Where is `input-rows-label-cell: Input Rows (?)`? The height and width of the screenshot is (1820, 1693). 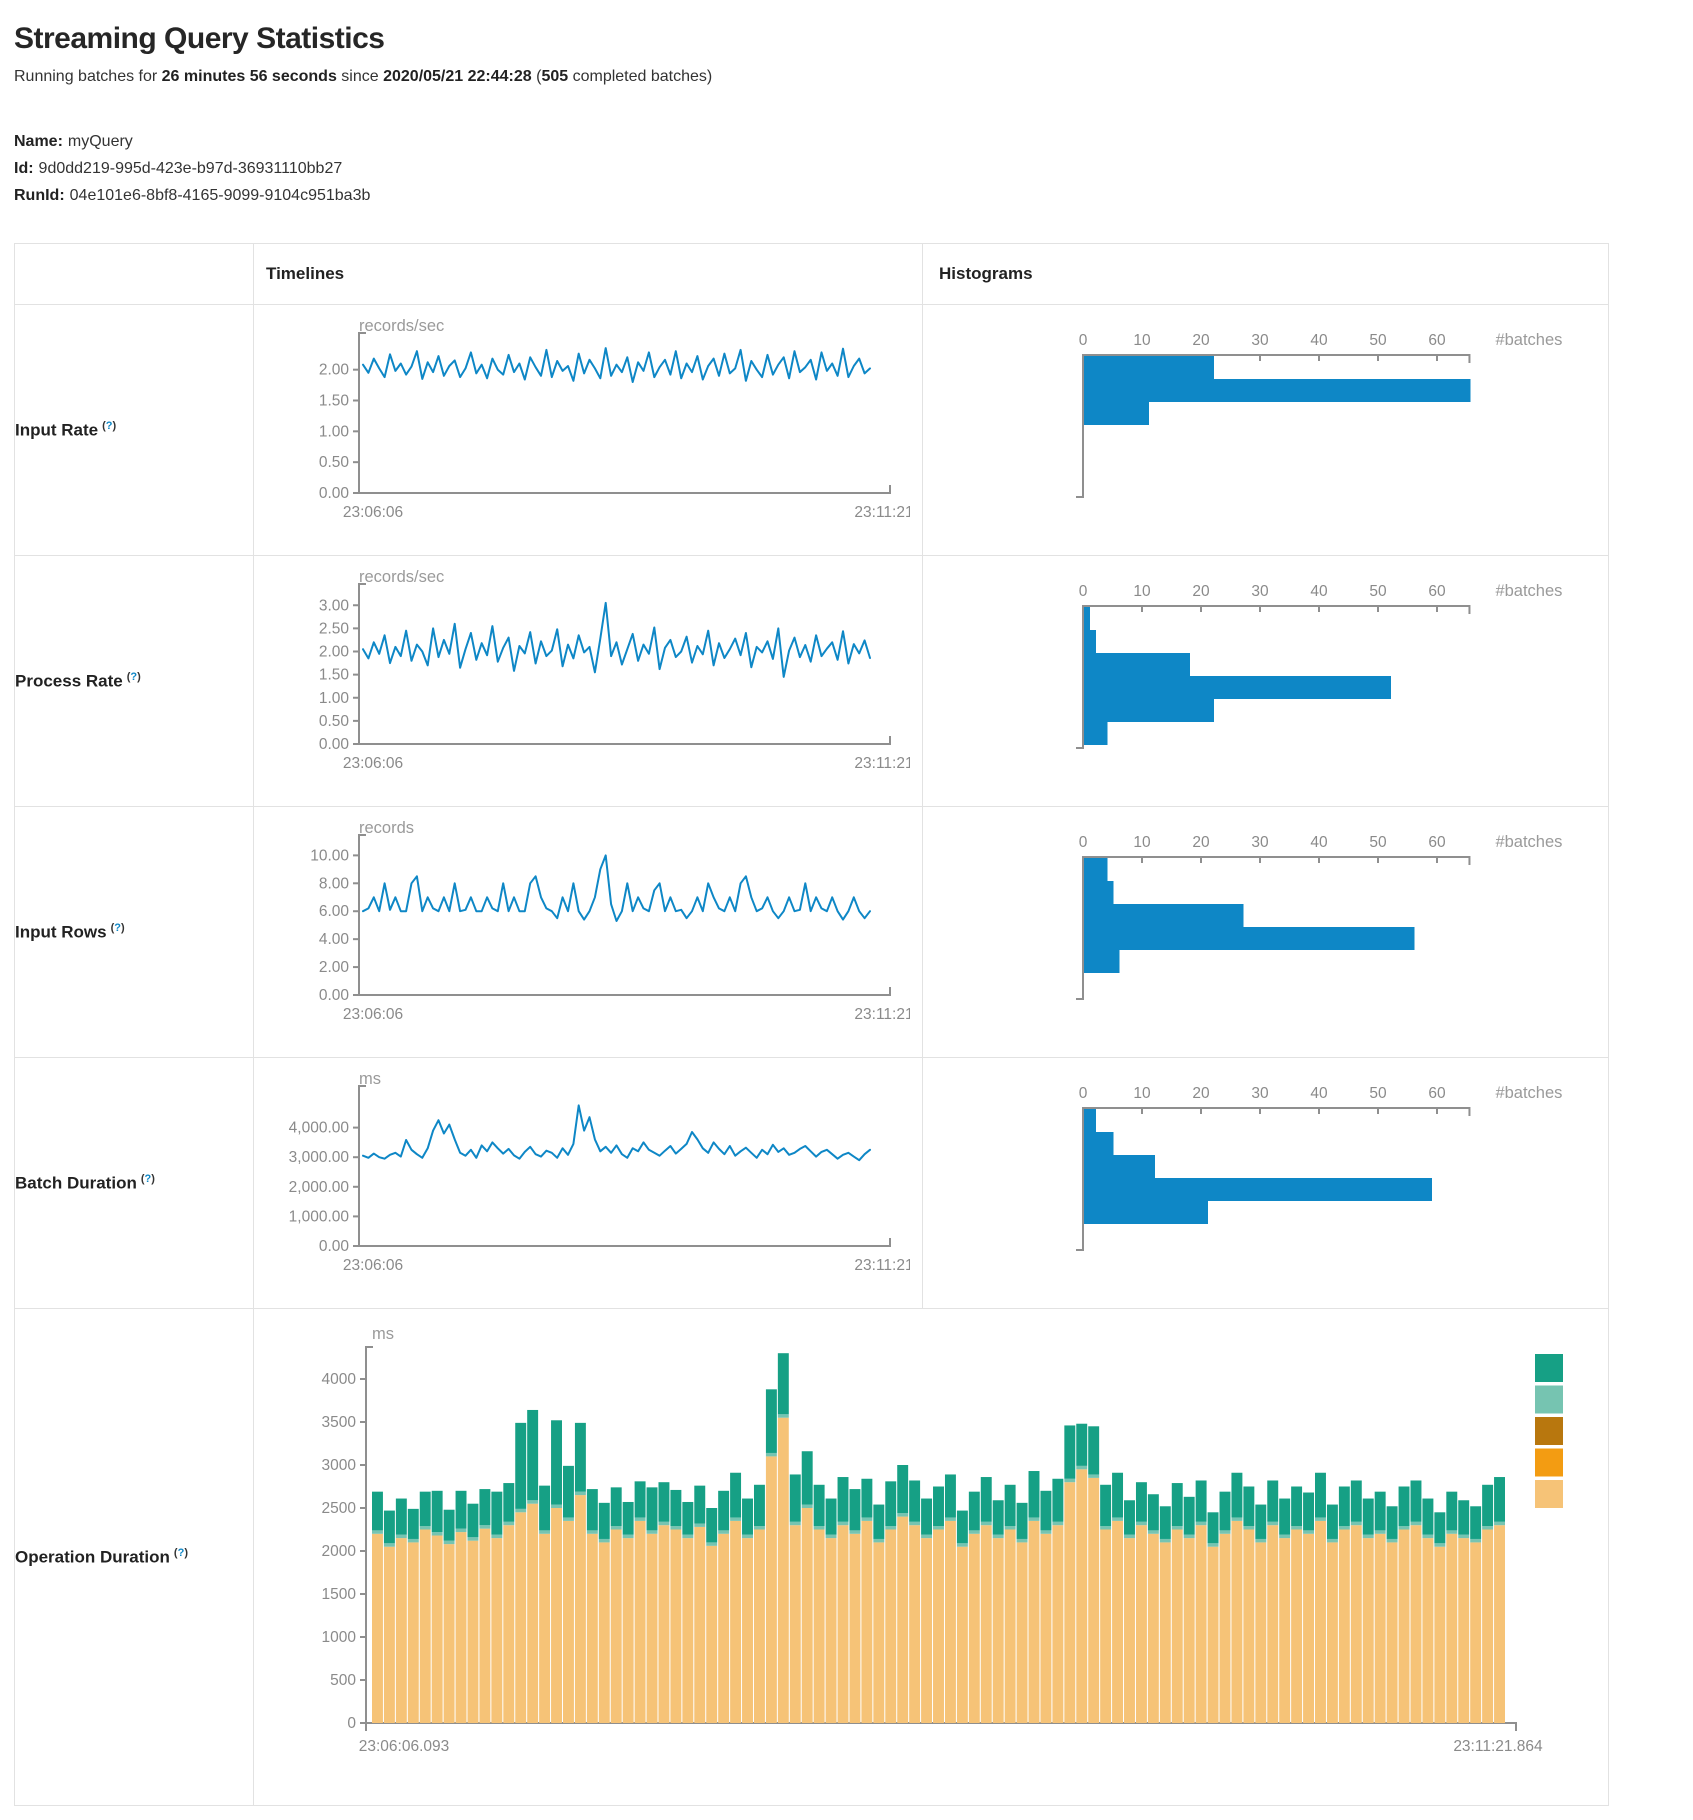
input-rows-label-cell: Input Rows (?) is located at coordinates (134, 932).